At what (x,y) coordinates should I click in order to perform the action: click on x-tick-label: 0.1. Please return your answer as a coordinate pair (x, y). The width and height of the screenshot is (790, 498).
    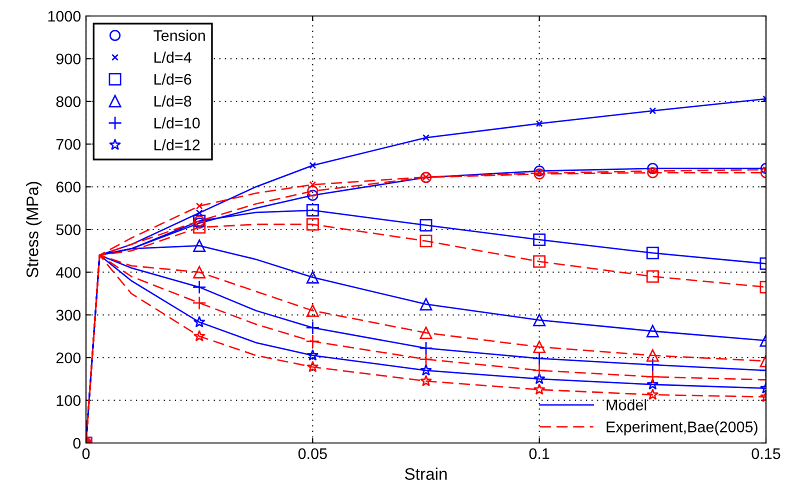
    Looking at the image, I should click on (539, 454).